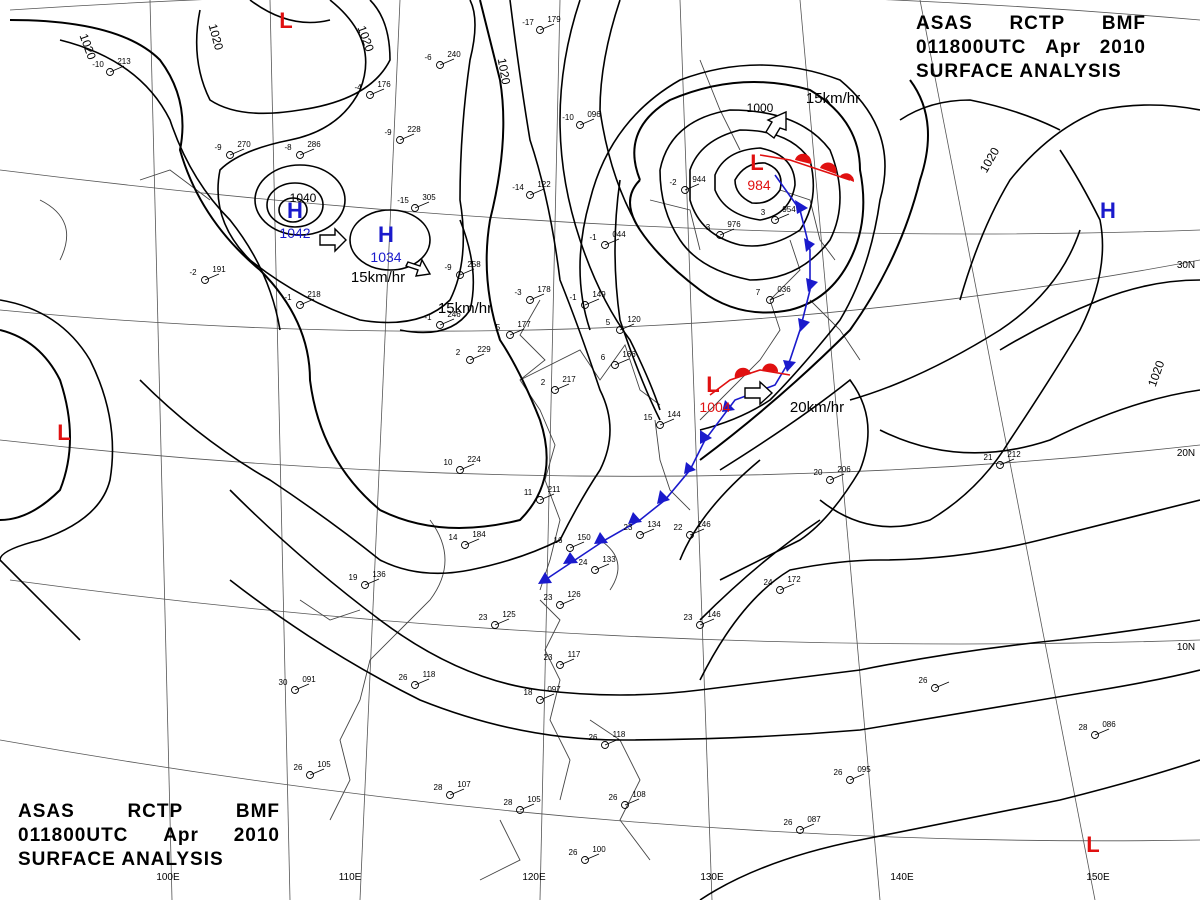 This screenshot has width=1200, height=900. Describe the element at coordinates (782, 274) in the screenshot. I see `warm-front` at that location.